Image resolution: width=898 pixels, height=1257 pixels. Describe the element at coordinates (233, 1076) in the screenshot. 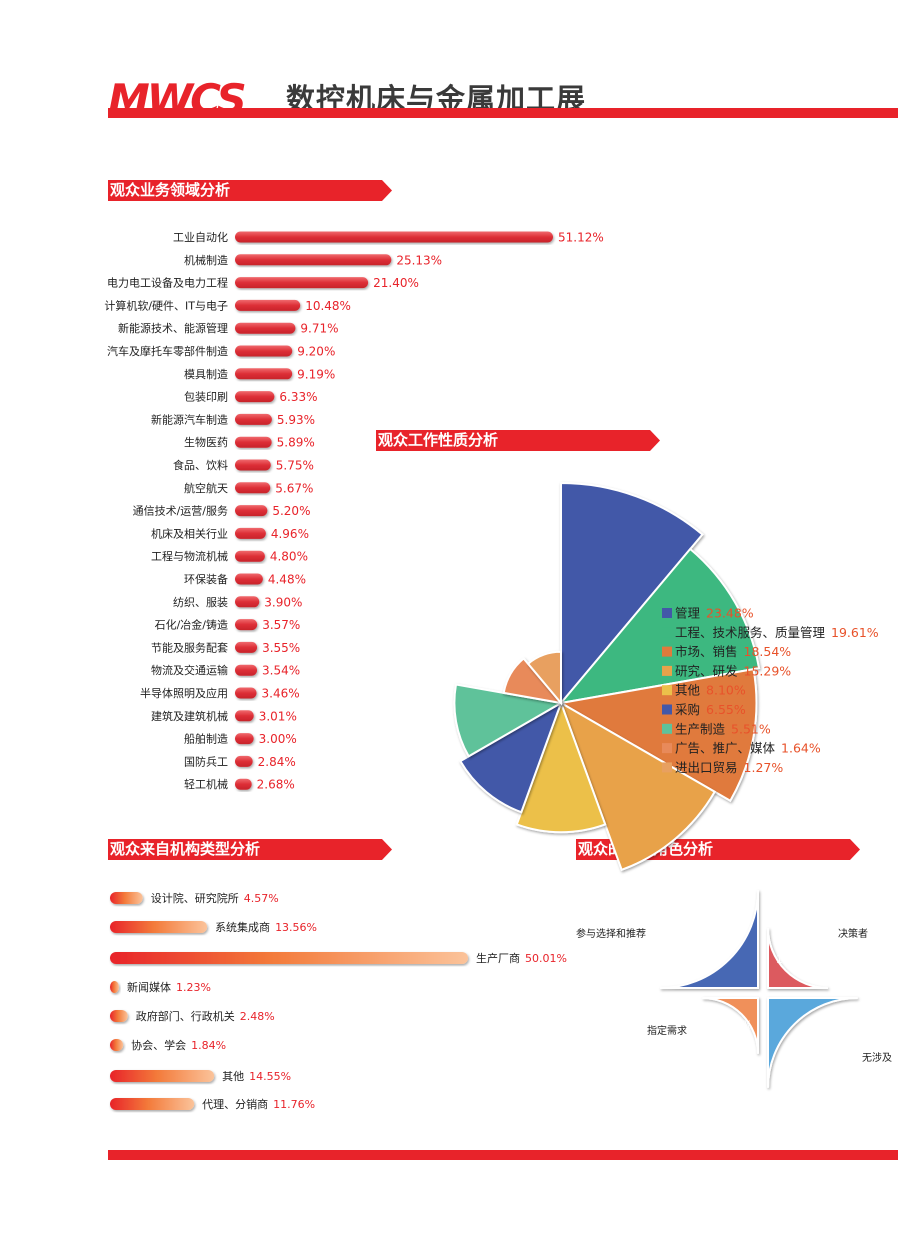

I see `org-category-label: 其他` at that location.